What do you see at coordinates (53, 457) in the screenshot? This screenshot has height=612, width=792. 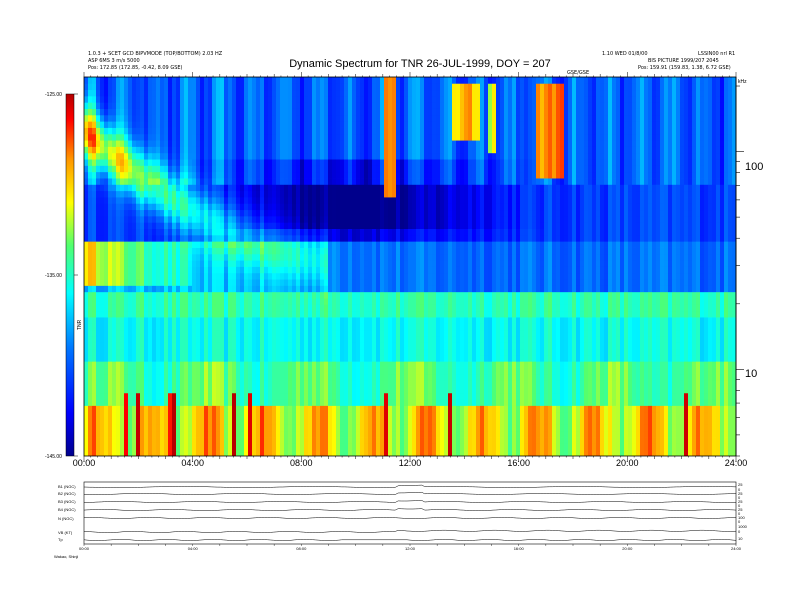 I see `colorbar-tick-label: -145.00` at bounding box center [53, 457].